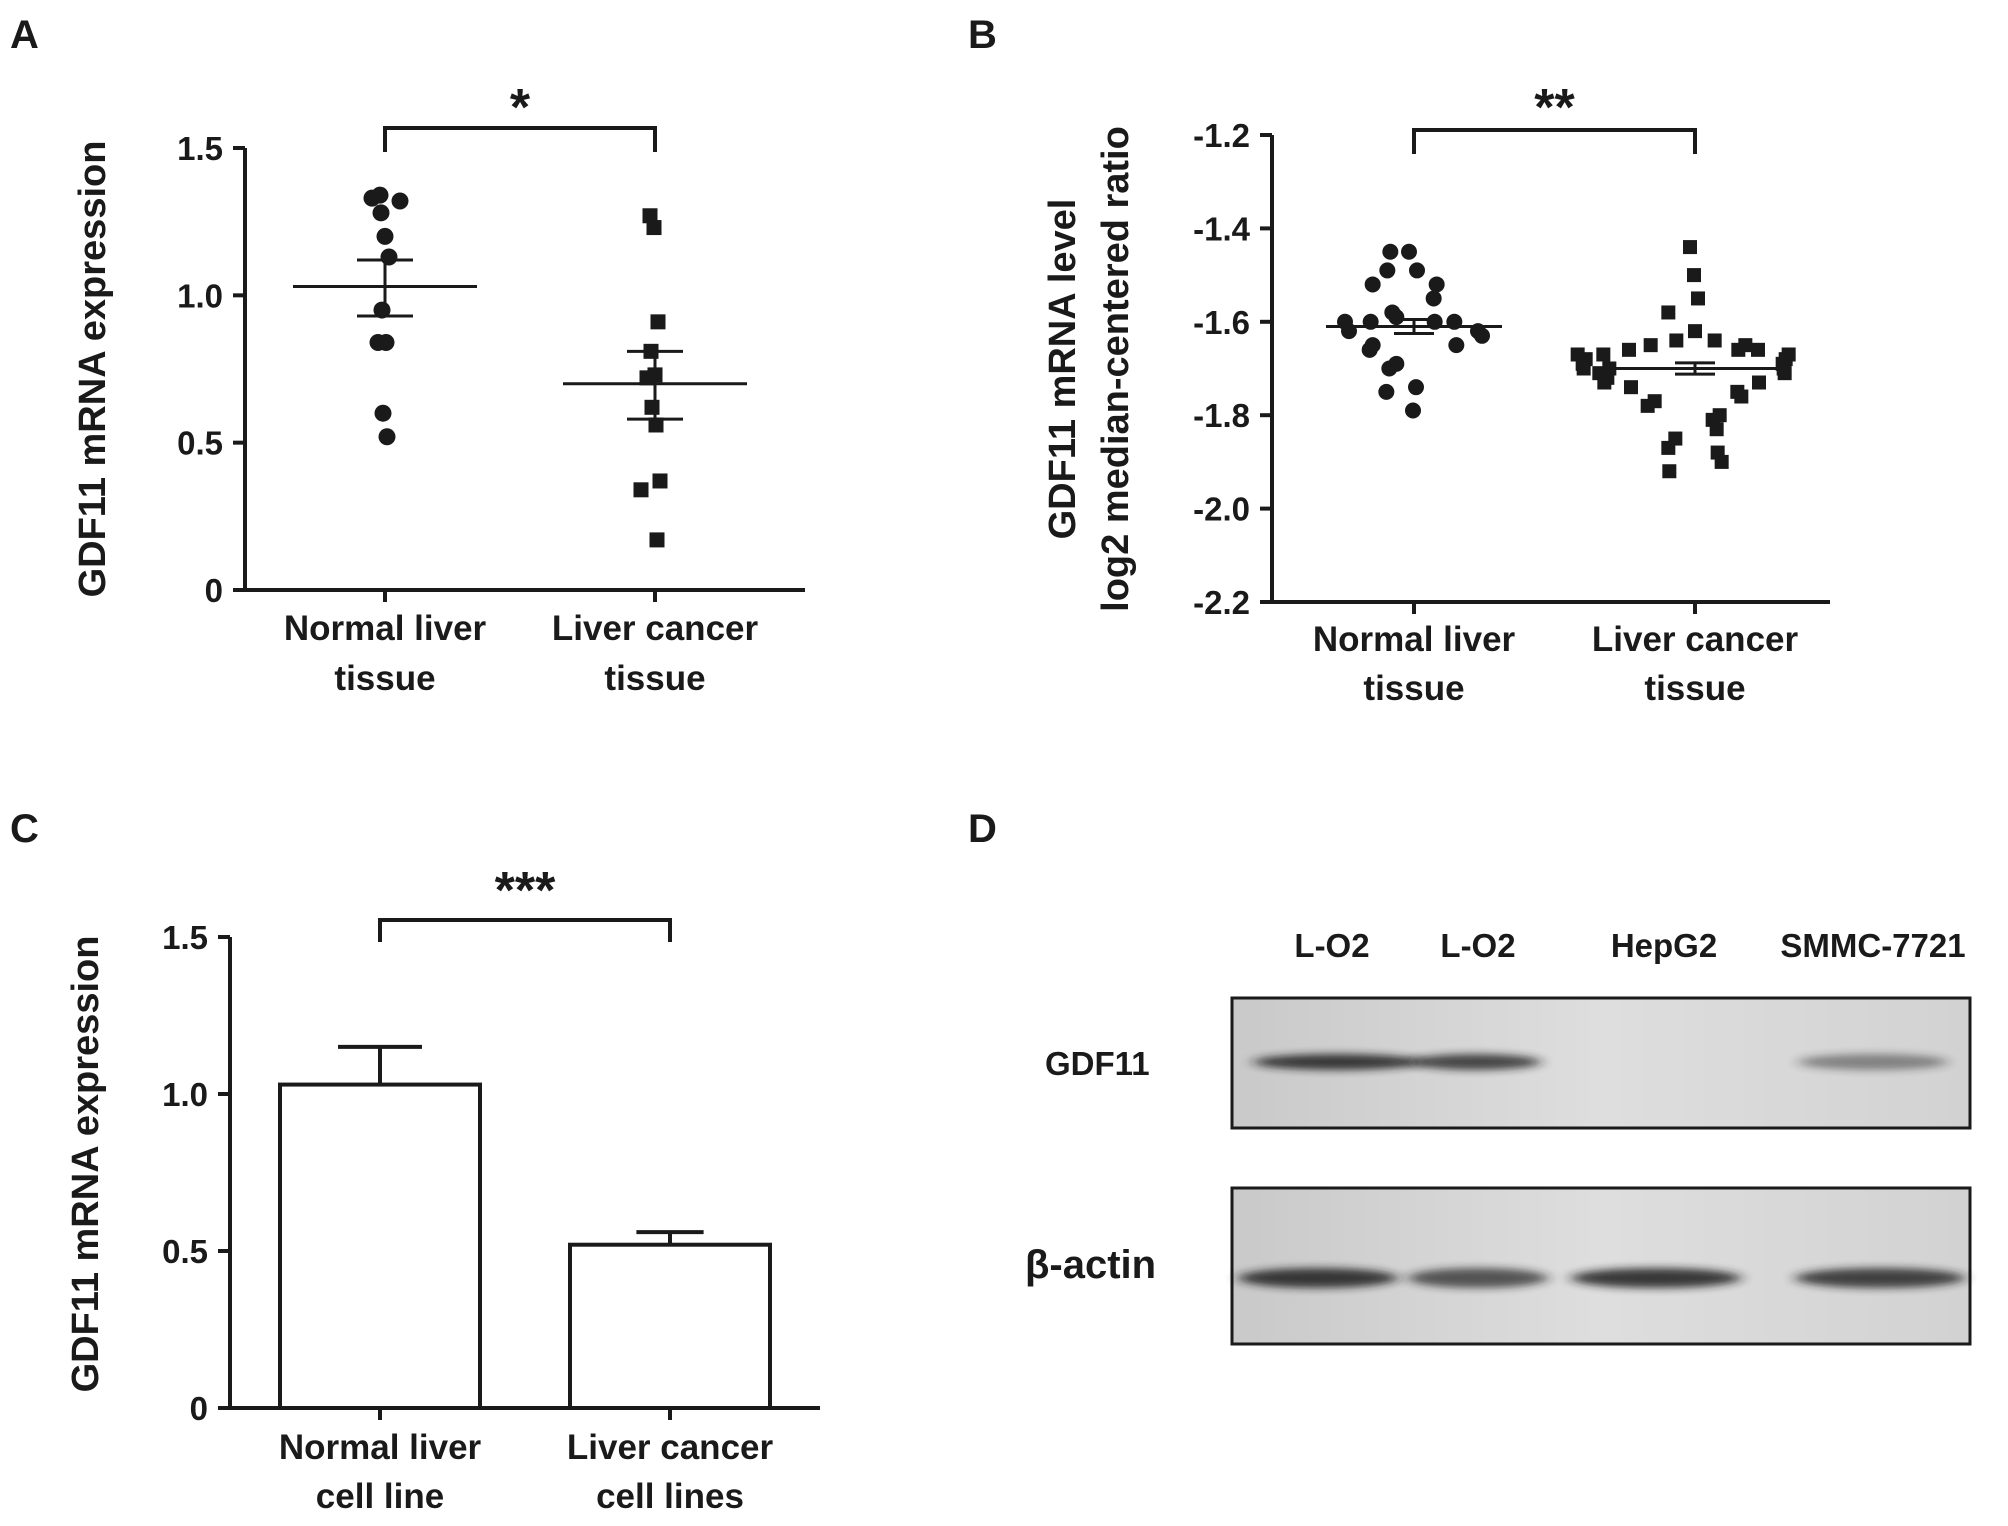  What do you see at coordinates (1477, 945) in the screenshot?
I see `lane-label-2: L-O2` at bounding box center [1477, 945].